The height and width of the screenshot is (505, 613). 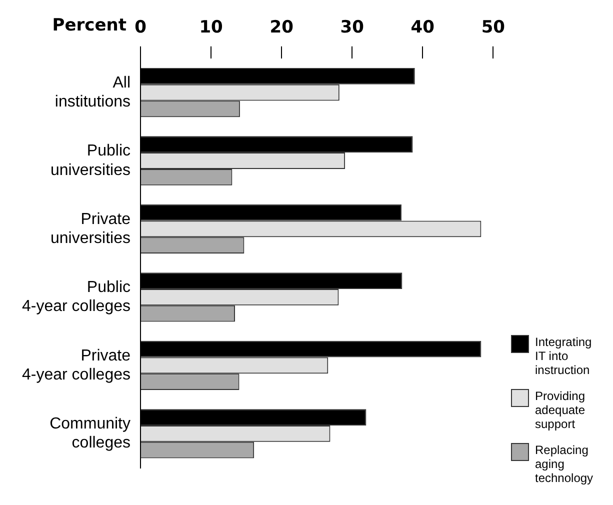 I want to click on legend-label: Replacing aging technology, so click(x=564, y=464).